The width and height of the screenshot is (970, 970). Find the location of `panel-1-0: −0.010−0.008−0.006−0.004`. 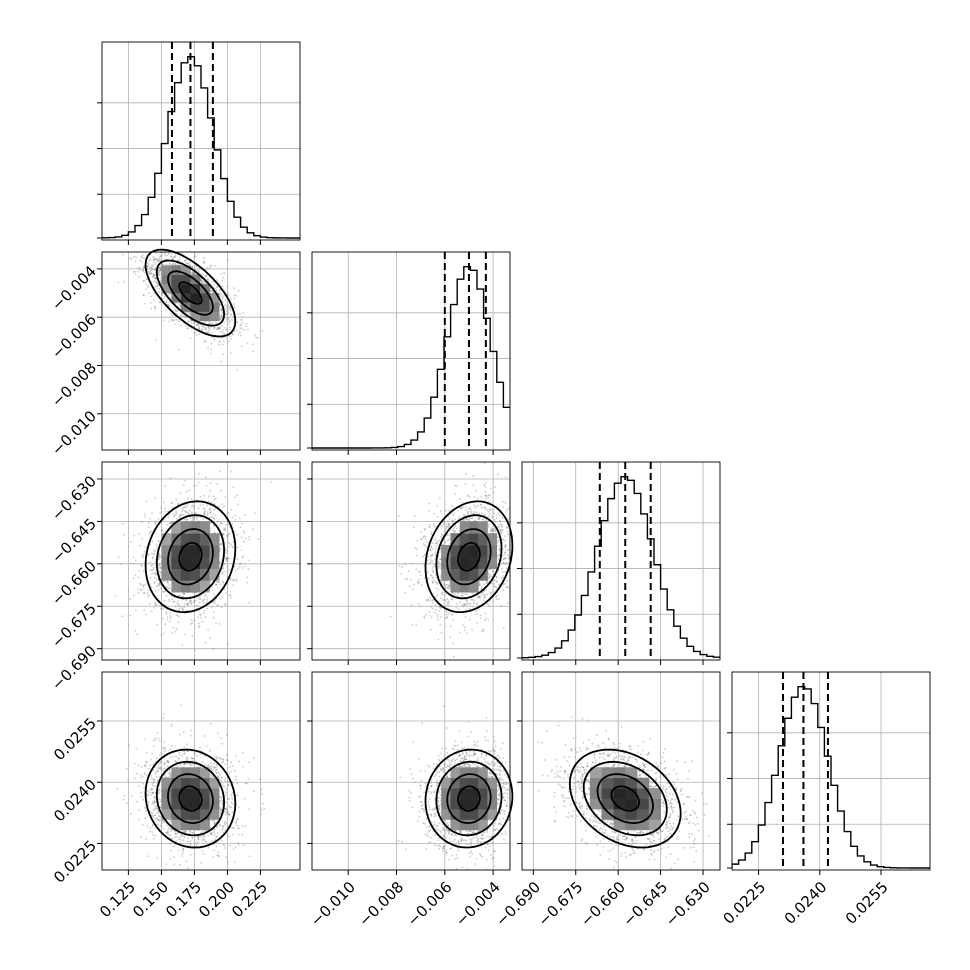

panel-1-0: −0.010−0.008−0.006−0.004 is located at coordinates (174, 353).